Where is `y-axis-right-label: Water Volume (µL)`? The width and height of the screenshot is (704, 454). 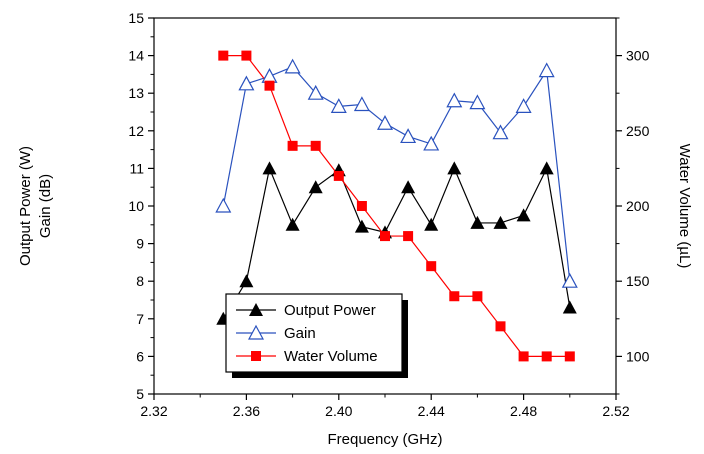
y-axis-right-label: Water Volume (µL) is located at coordinates (684, 206).